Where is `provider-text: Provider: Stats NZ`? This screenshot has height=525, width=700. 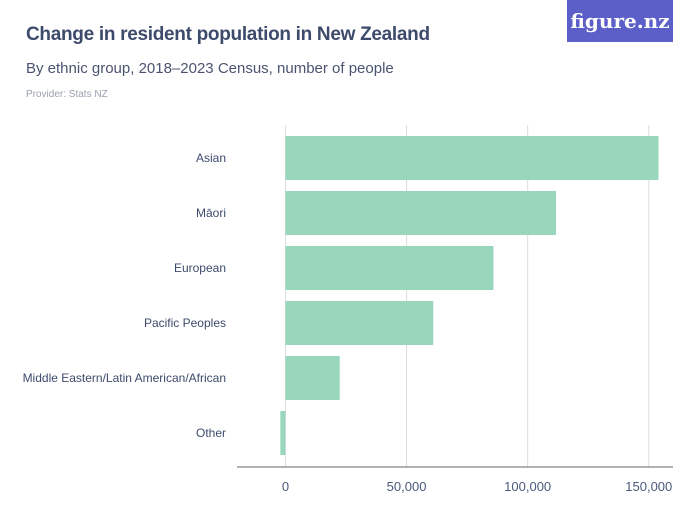 provider-text: Provider: Stats NZ is located at coordinates (67, 94).